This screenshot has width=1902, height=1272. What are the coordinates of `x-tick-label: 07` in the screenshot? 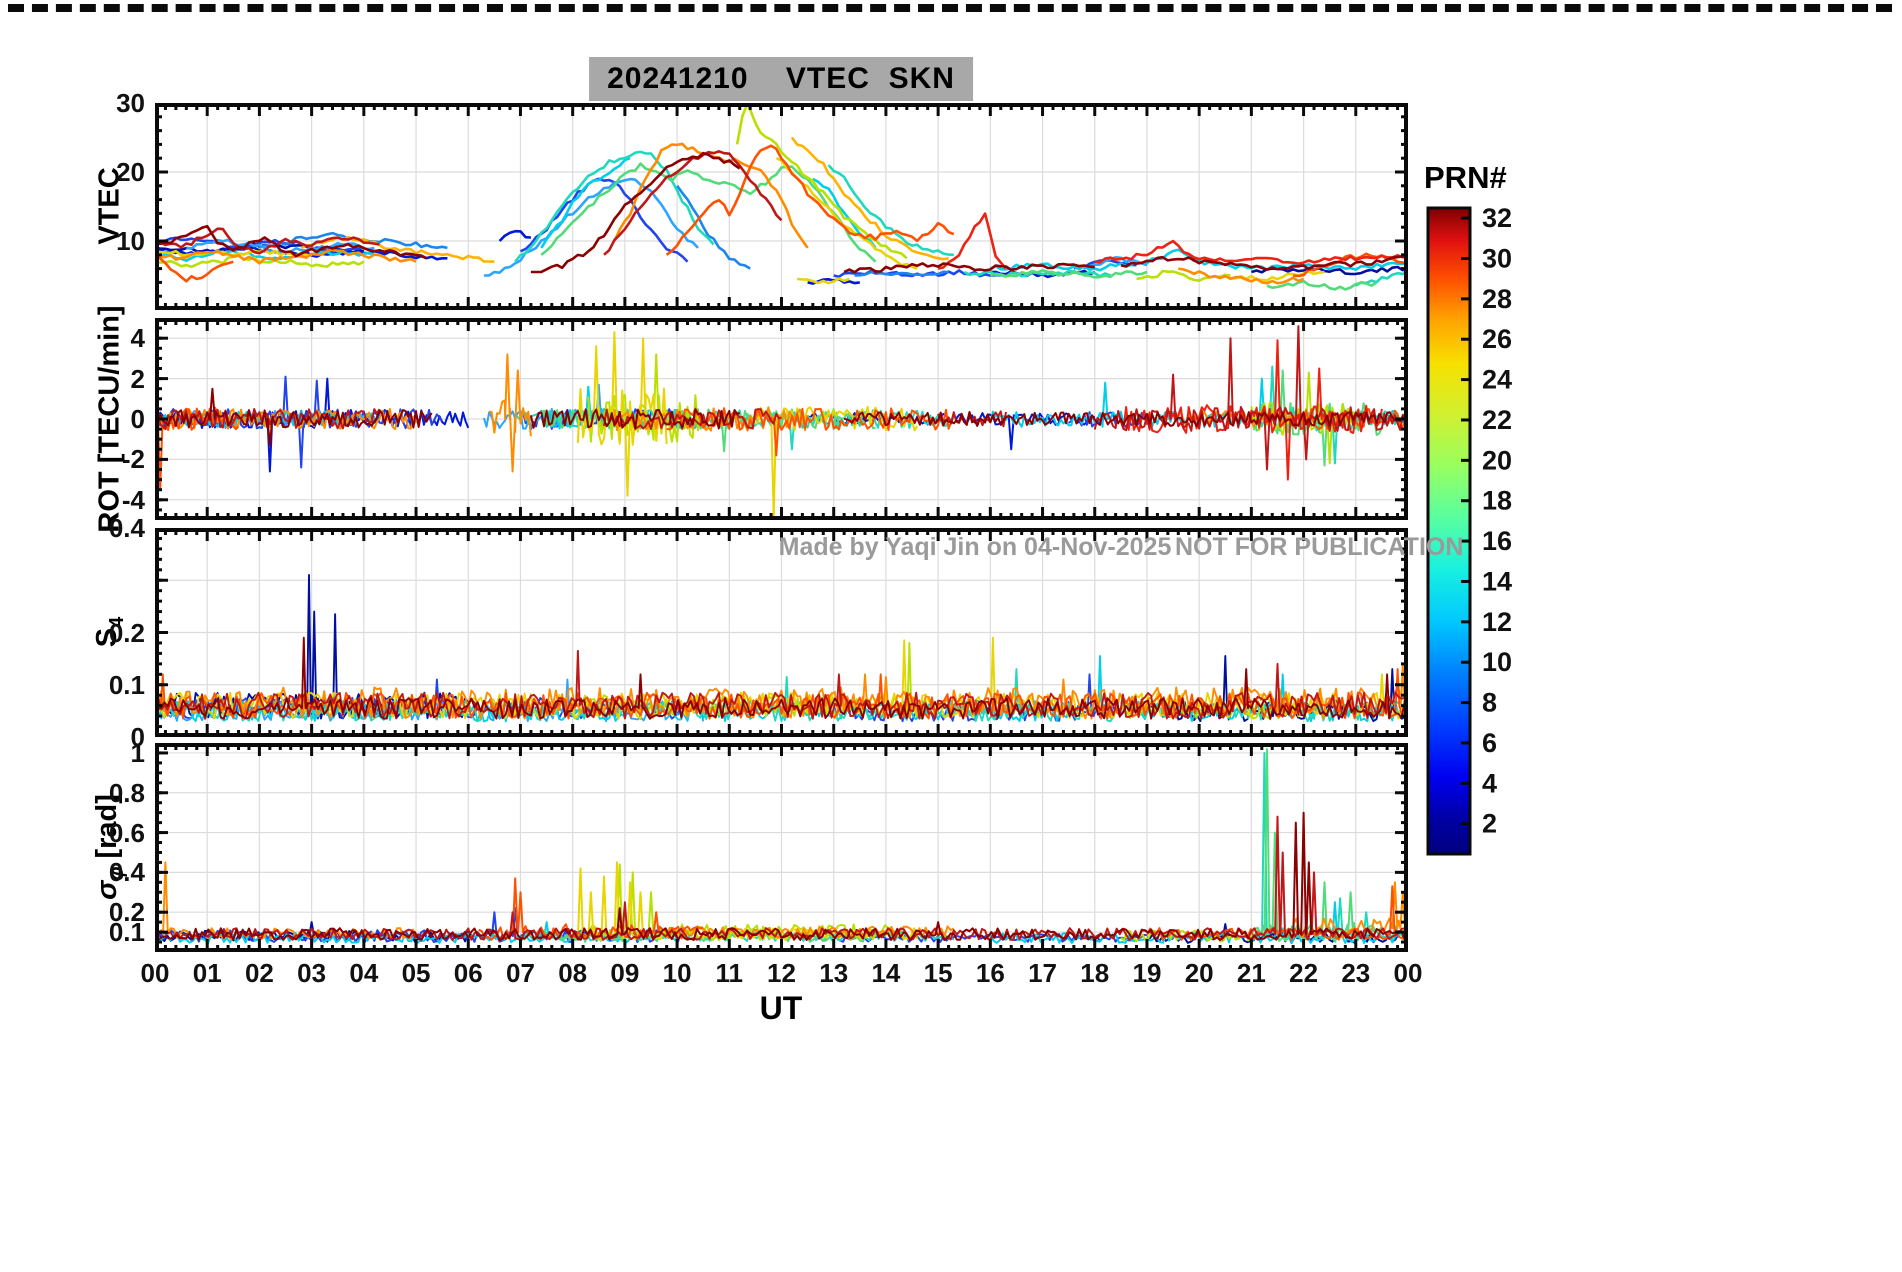 It's located at (520, 973).